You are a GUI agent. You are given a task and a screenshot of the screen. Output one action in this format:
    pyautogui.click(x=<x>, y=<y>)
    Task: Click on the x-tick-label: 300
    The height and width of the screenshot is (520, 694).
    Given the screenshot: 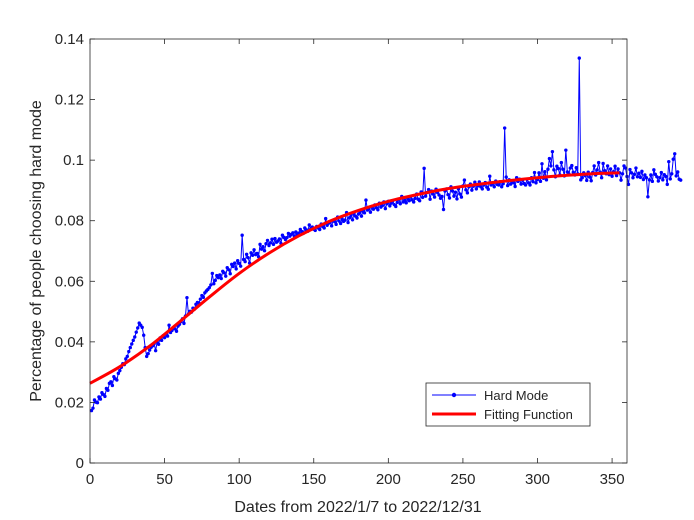 What is the action you would take?
    pyautogui.click(x=537, y=479)
    